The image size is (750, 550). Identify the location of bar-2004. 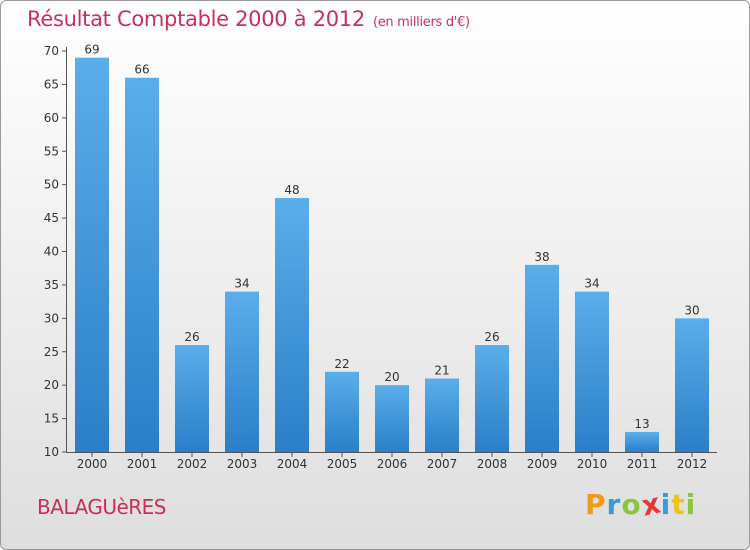
(292, 325).